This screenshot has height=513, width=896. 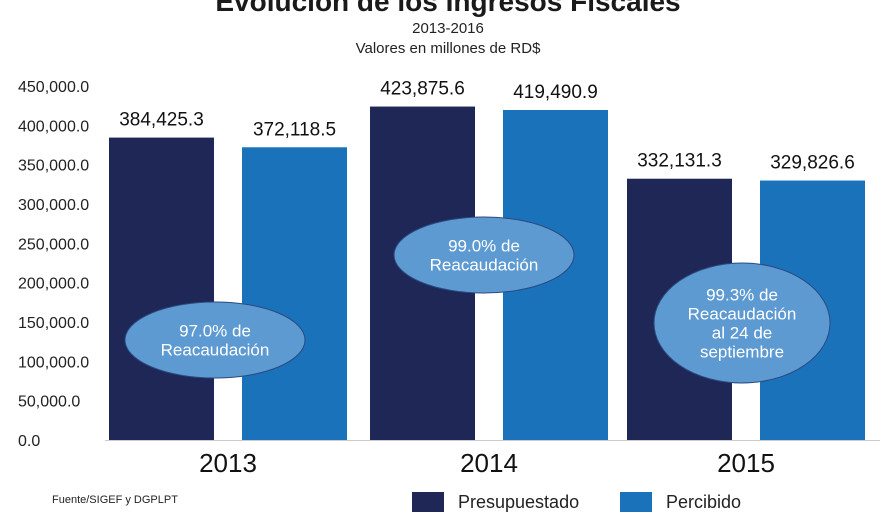 What do you see at coordinates (53, 323) in the screenshot?
I see `y-tick-label: 150,000.0` at bounding box center [53, 323].